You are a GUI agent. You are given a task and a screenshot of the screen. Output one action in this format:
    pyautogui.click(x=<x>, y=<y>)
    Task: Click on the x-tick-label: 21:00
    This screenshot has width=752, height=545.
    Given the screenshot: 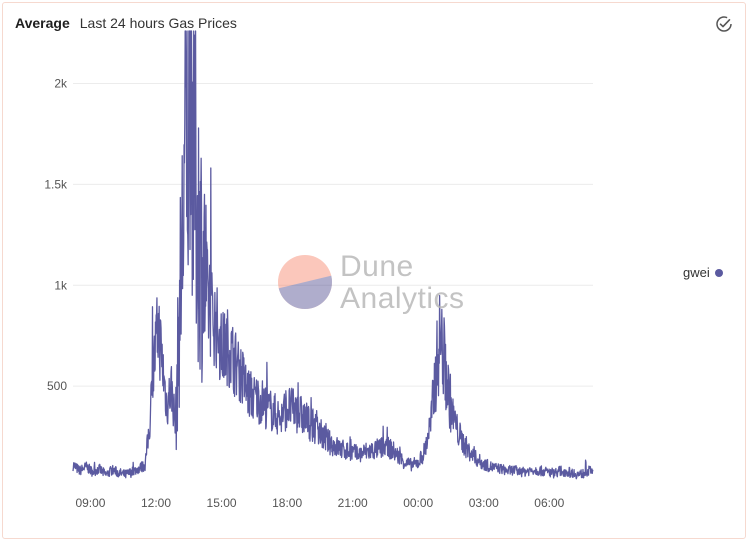 What is the action you would take?
    pyautogui.click(x=353, y=503)
    